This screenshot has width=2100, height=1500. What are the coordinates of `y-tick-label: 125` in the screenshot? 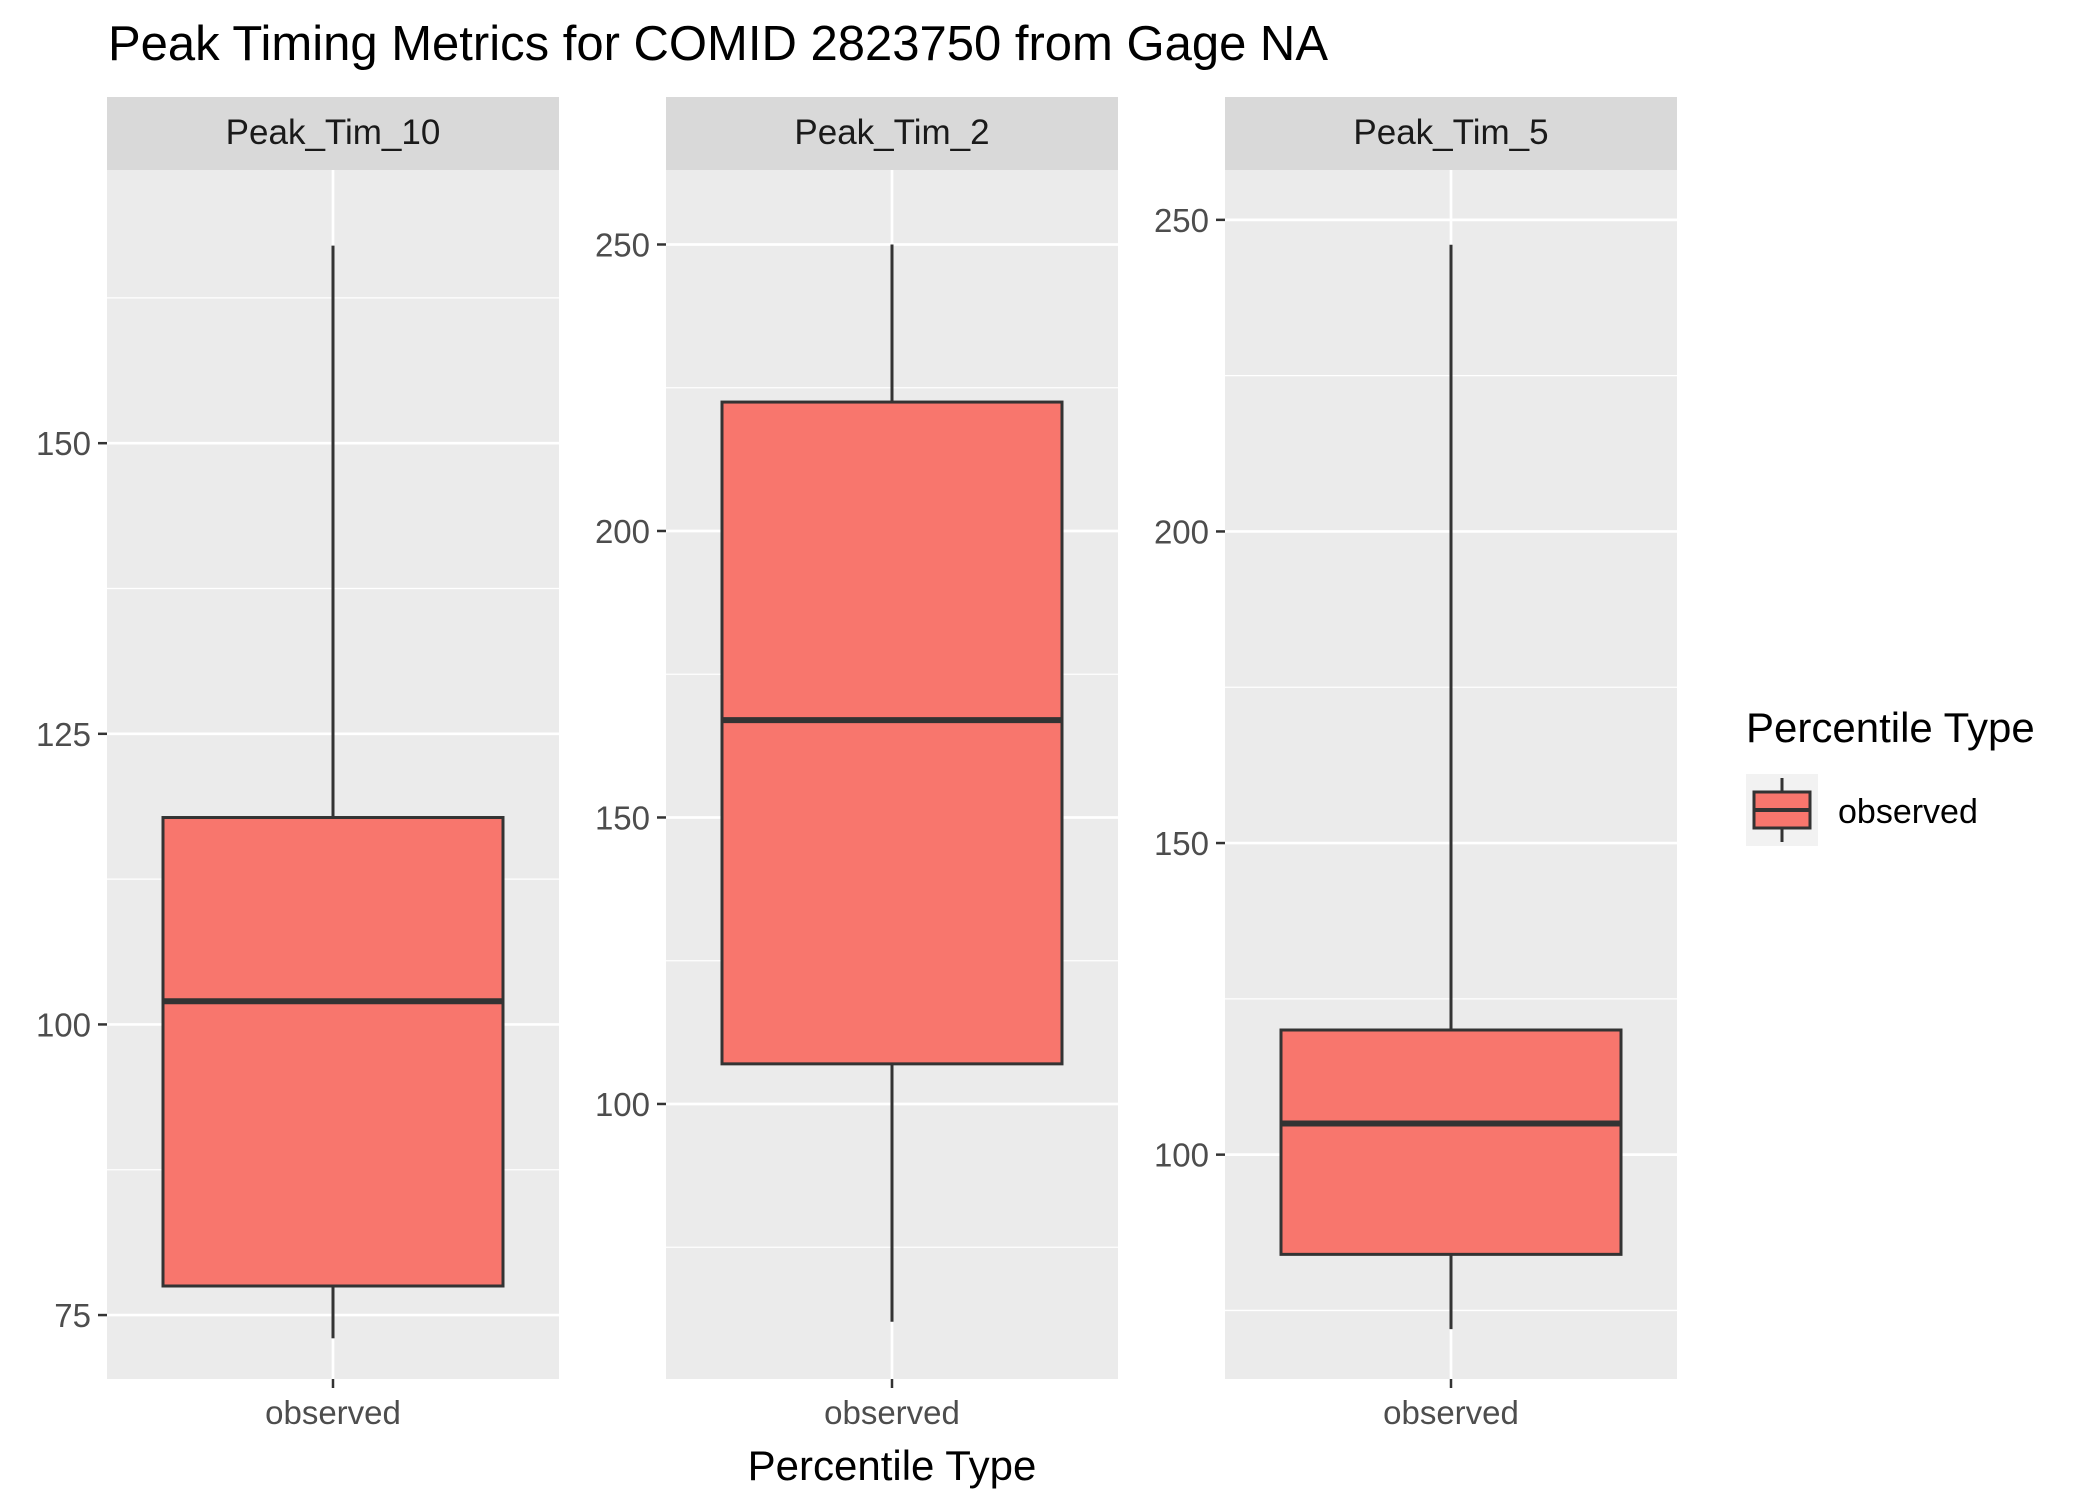 It's located at (63, 734).